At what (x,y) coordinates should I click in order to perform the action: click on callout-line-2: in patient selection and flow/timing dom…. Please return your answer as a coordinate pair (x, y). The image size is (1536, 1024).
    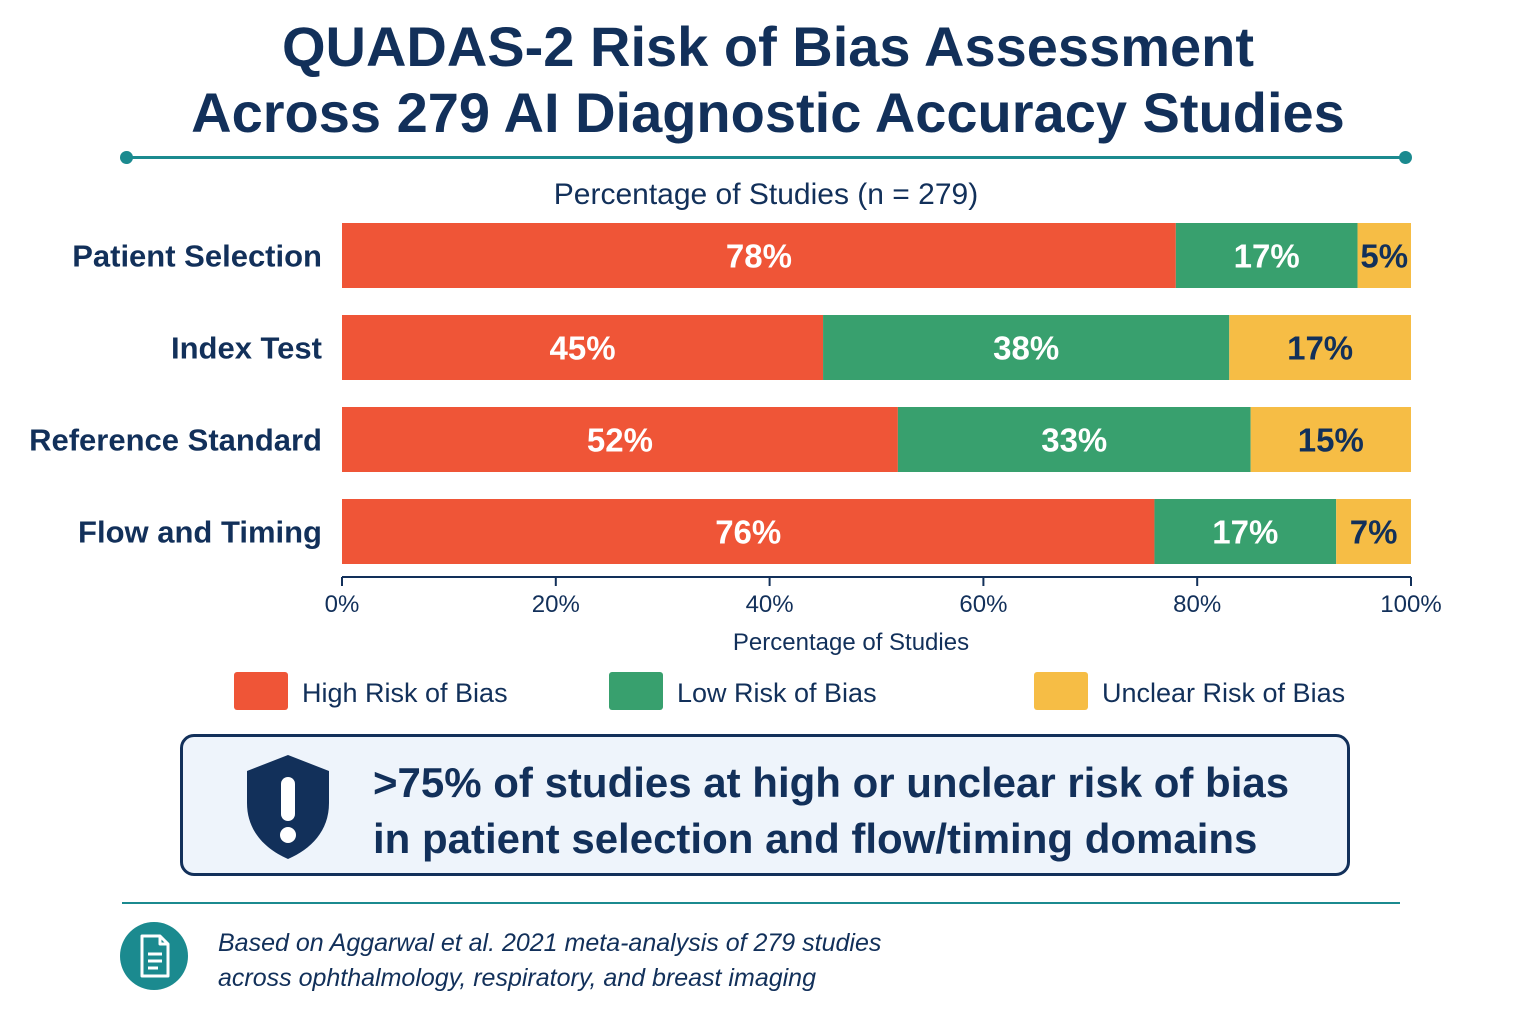
    Looking at the image, I should click on (815, 838).